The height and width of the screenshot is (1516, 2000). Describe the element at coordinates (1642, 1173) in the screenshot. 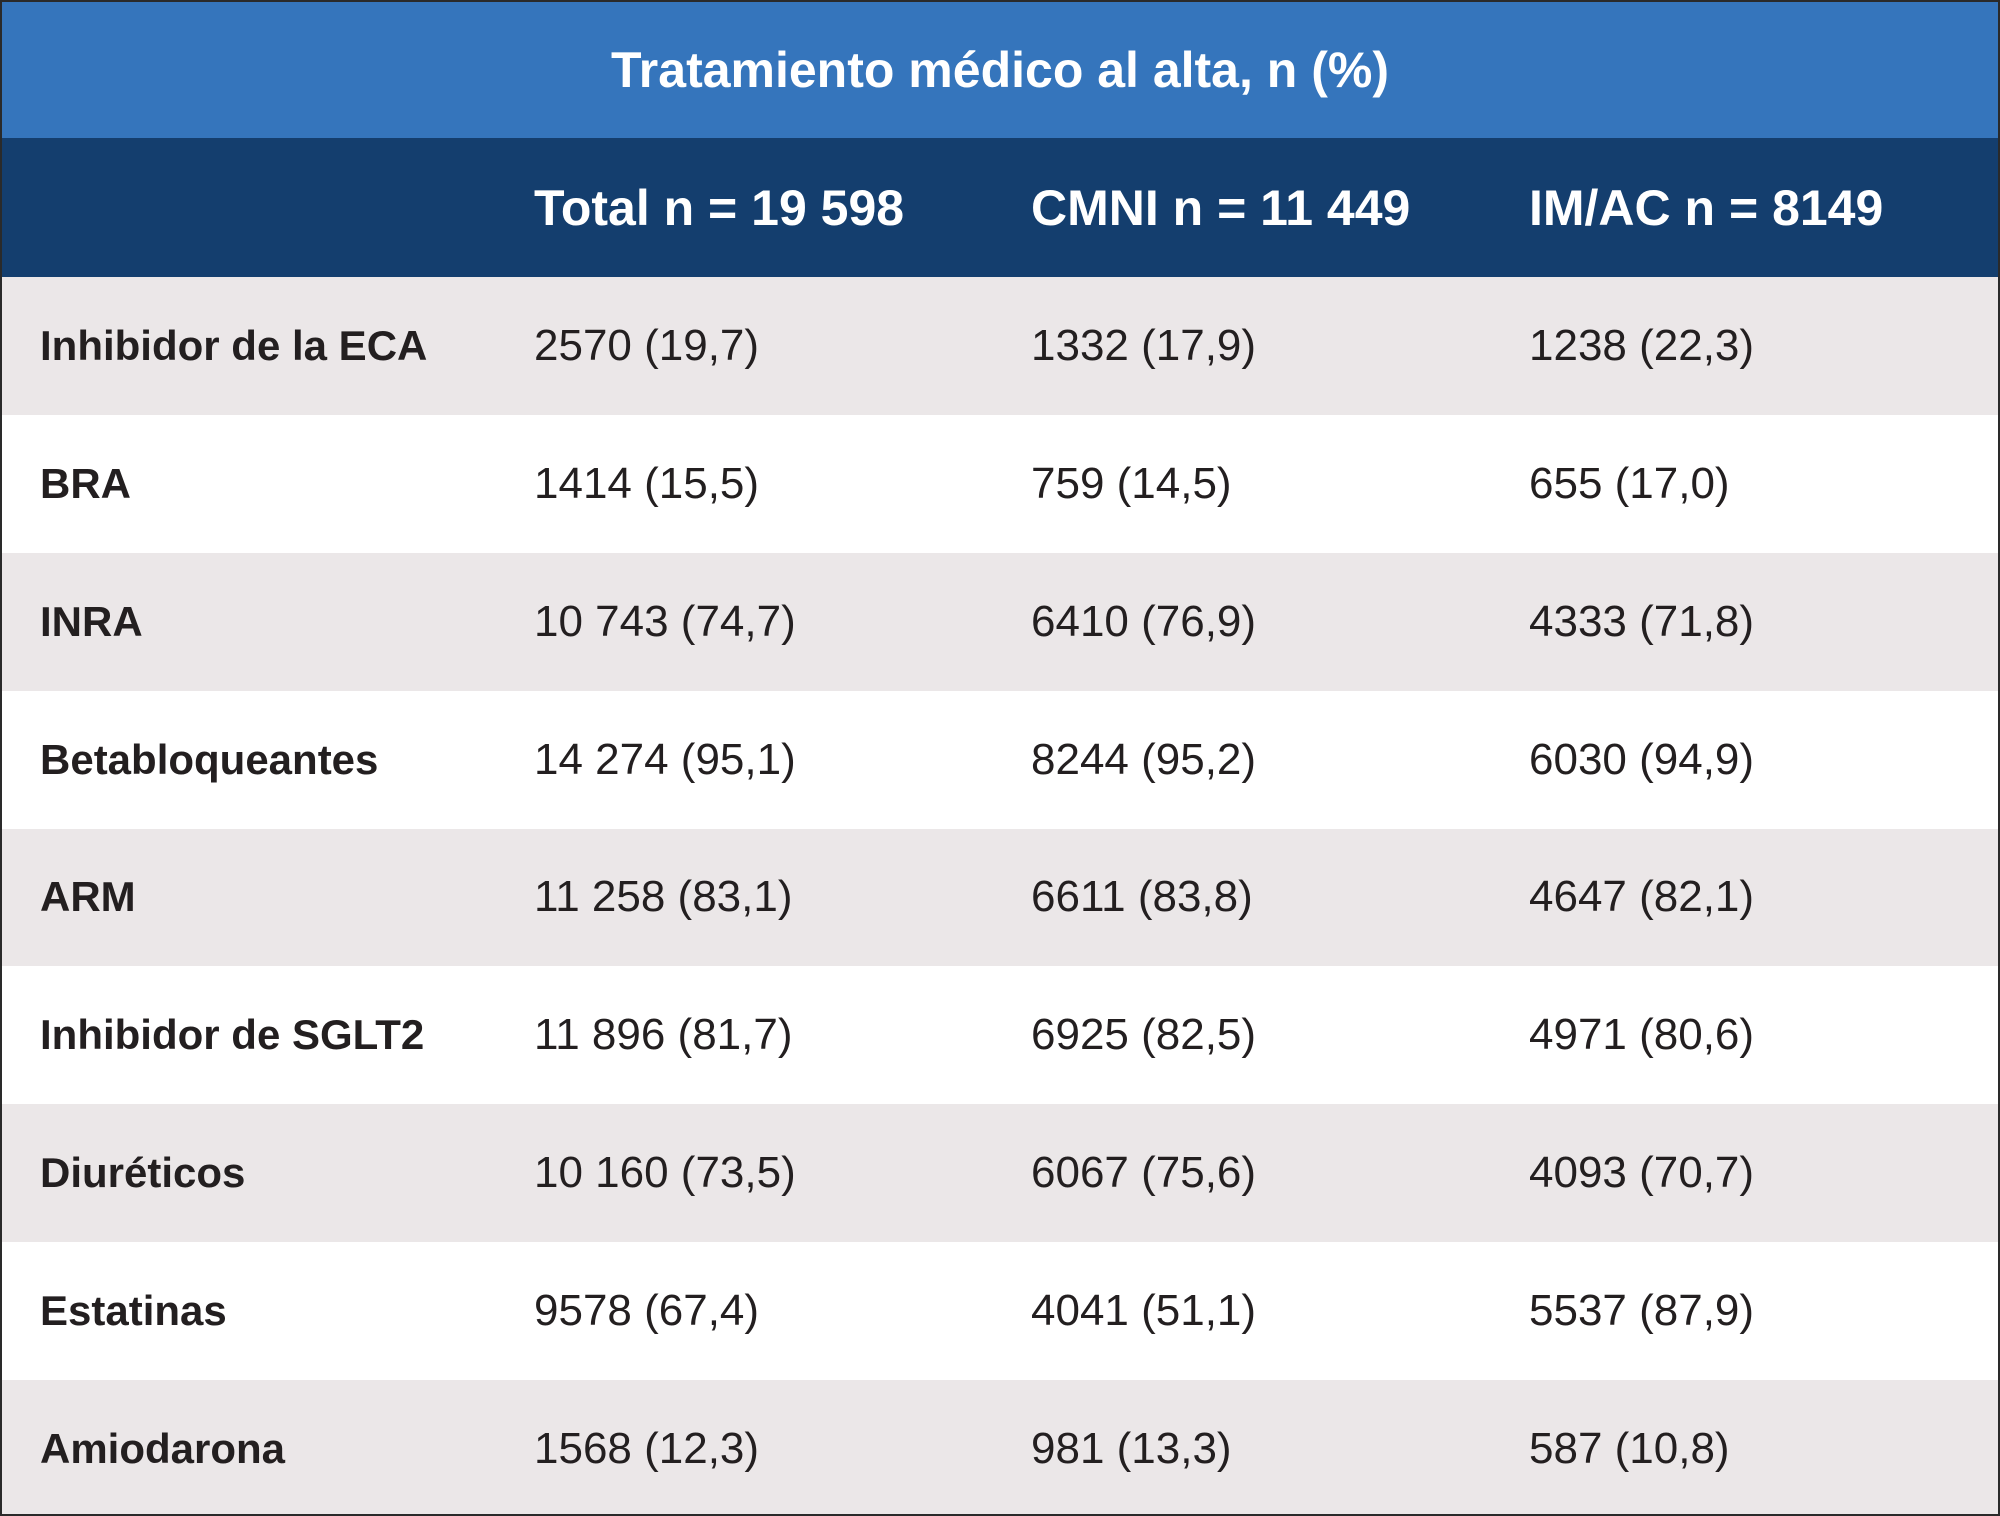

I see `table-cell: 4093 (70,7)` at that location.